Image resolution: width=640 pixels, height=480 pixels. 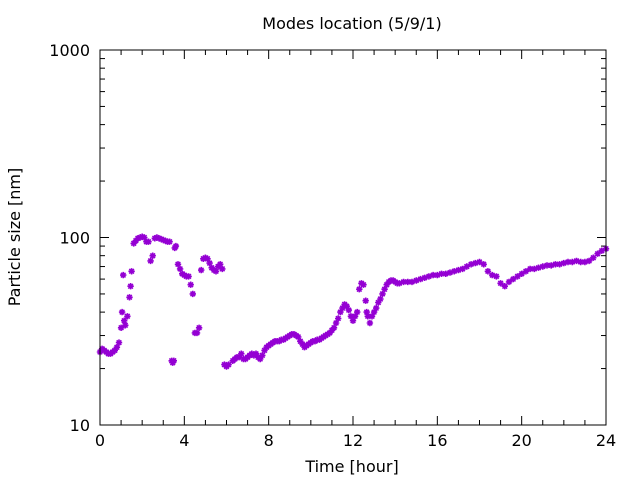 What do you see at coordinates (437, 440) in the screenshot?
I see `x-tick-label: 16` at bounding box center [437, 440].